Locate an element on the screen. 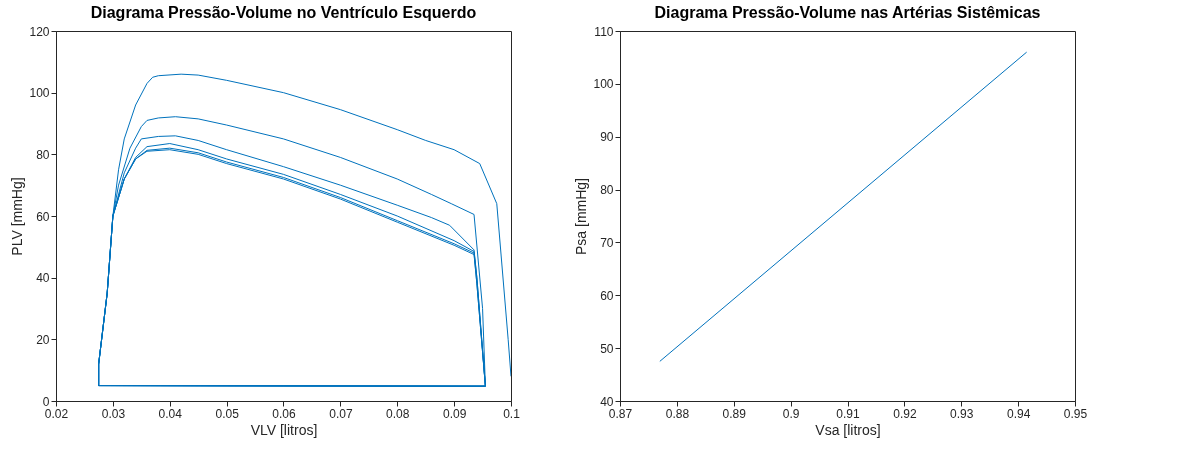 The width and height of the screenshot is (1196, 457). y-tick-label: 50 is located at coordinates (607, 348).